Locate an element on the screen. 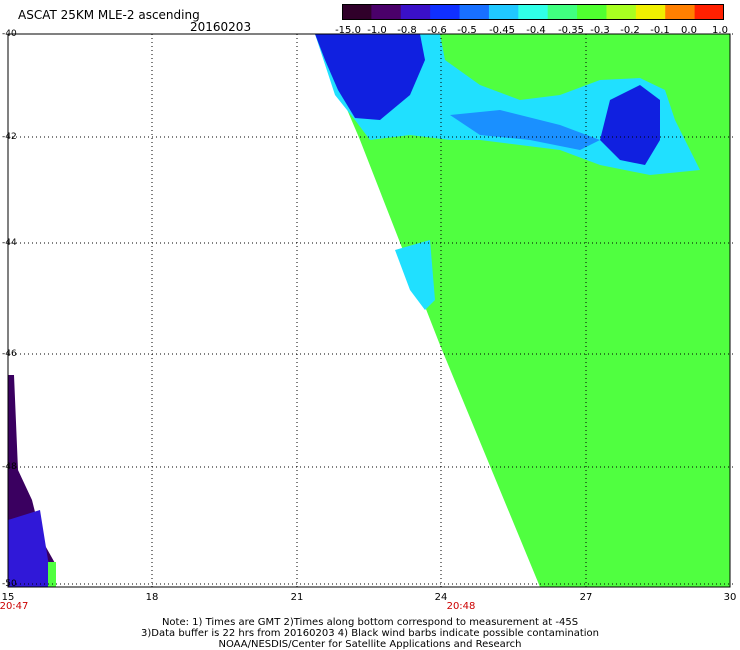 This screenshot has width=740, height=650. legend-frame is located at coordinates (533, 12).